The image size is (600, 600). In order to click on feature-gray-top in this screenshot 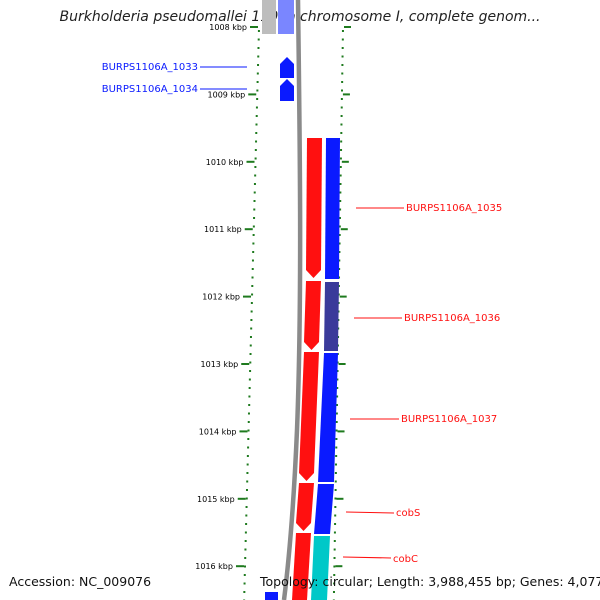, I will do `click(269, 17)`.